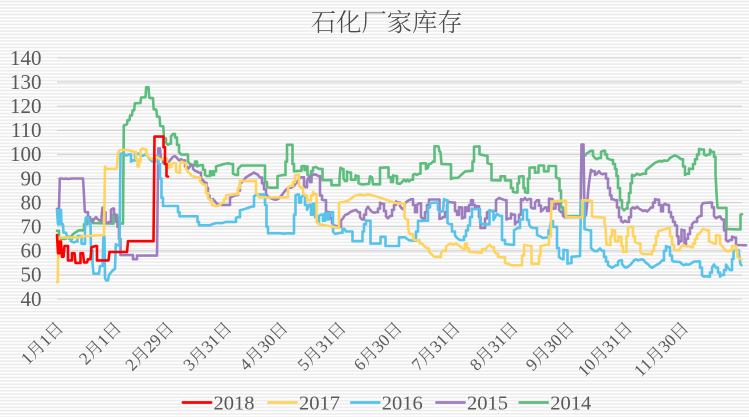  Describe the element at coordinates (31, 202) in the screenshot. I see `svg-text: 80` at that location.